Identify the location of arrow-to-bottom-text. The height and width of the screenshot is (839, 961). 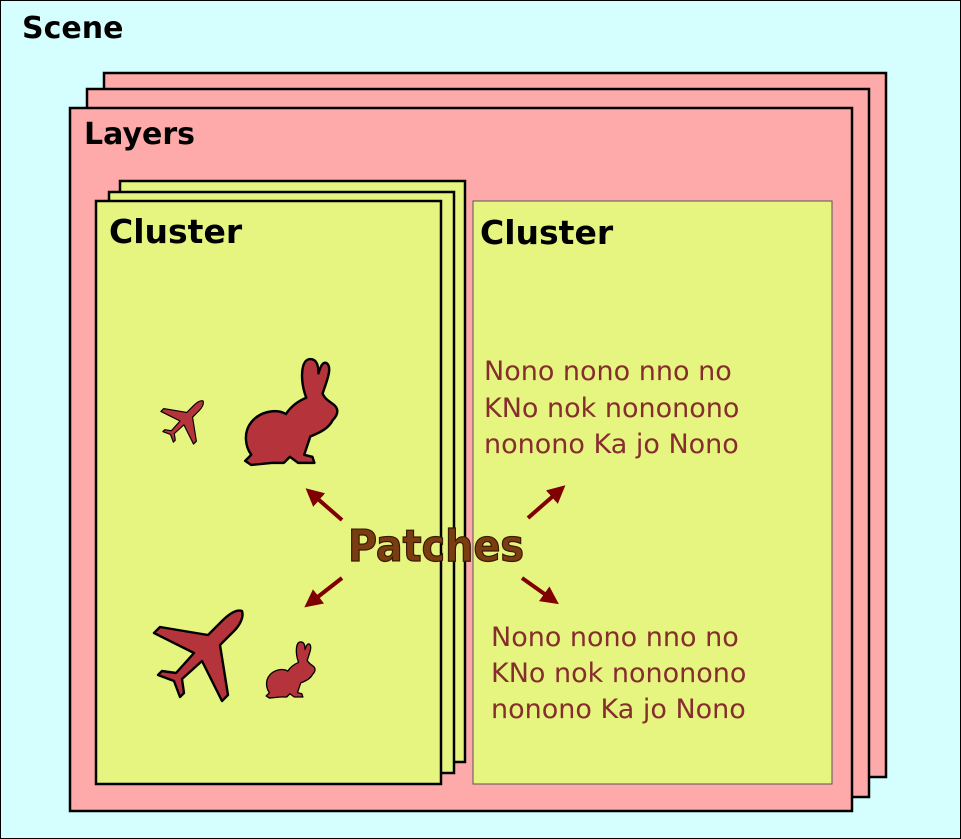
(539, 590).